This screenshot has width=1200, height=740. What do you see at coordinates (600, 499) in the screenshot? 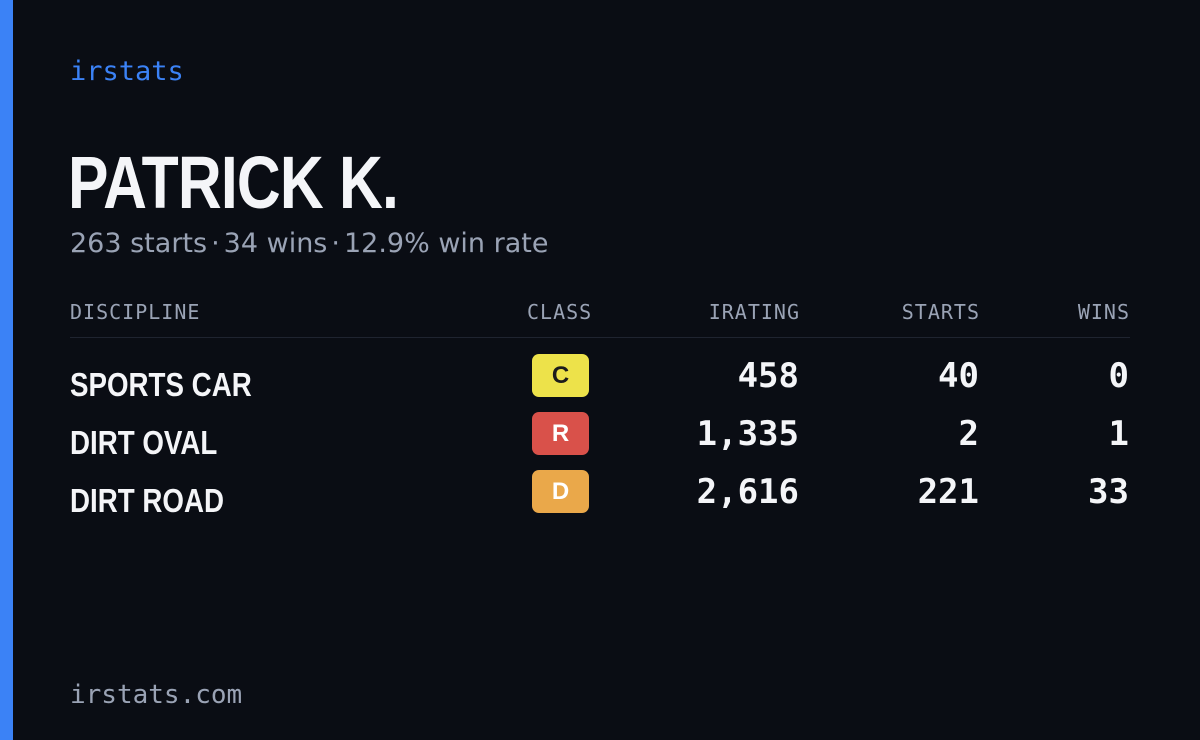
I see `table-row: DIRT ROAD D 2,616 221 33` at bounding box center [600, 499].